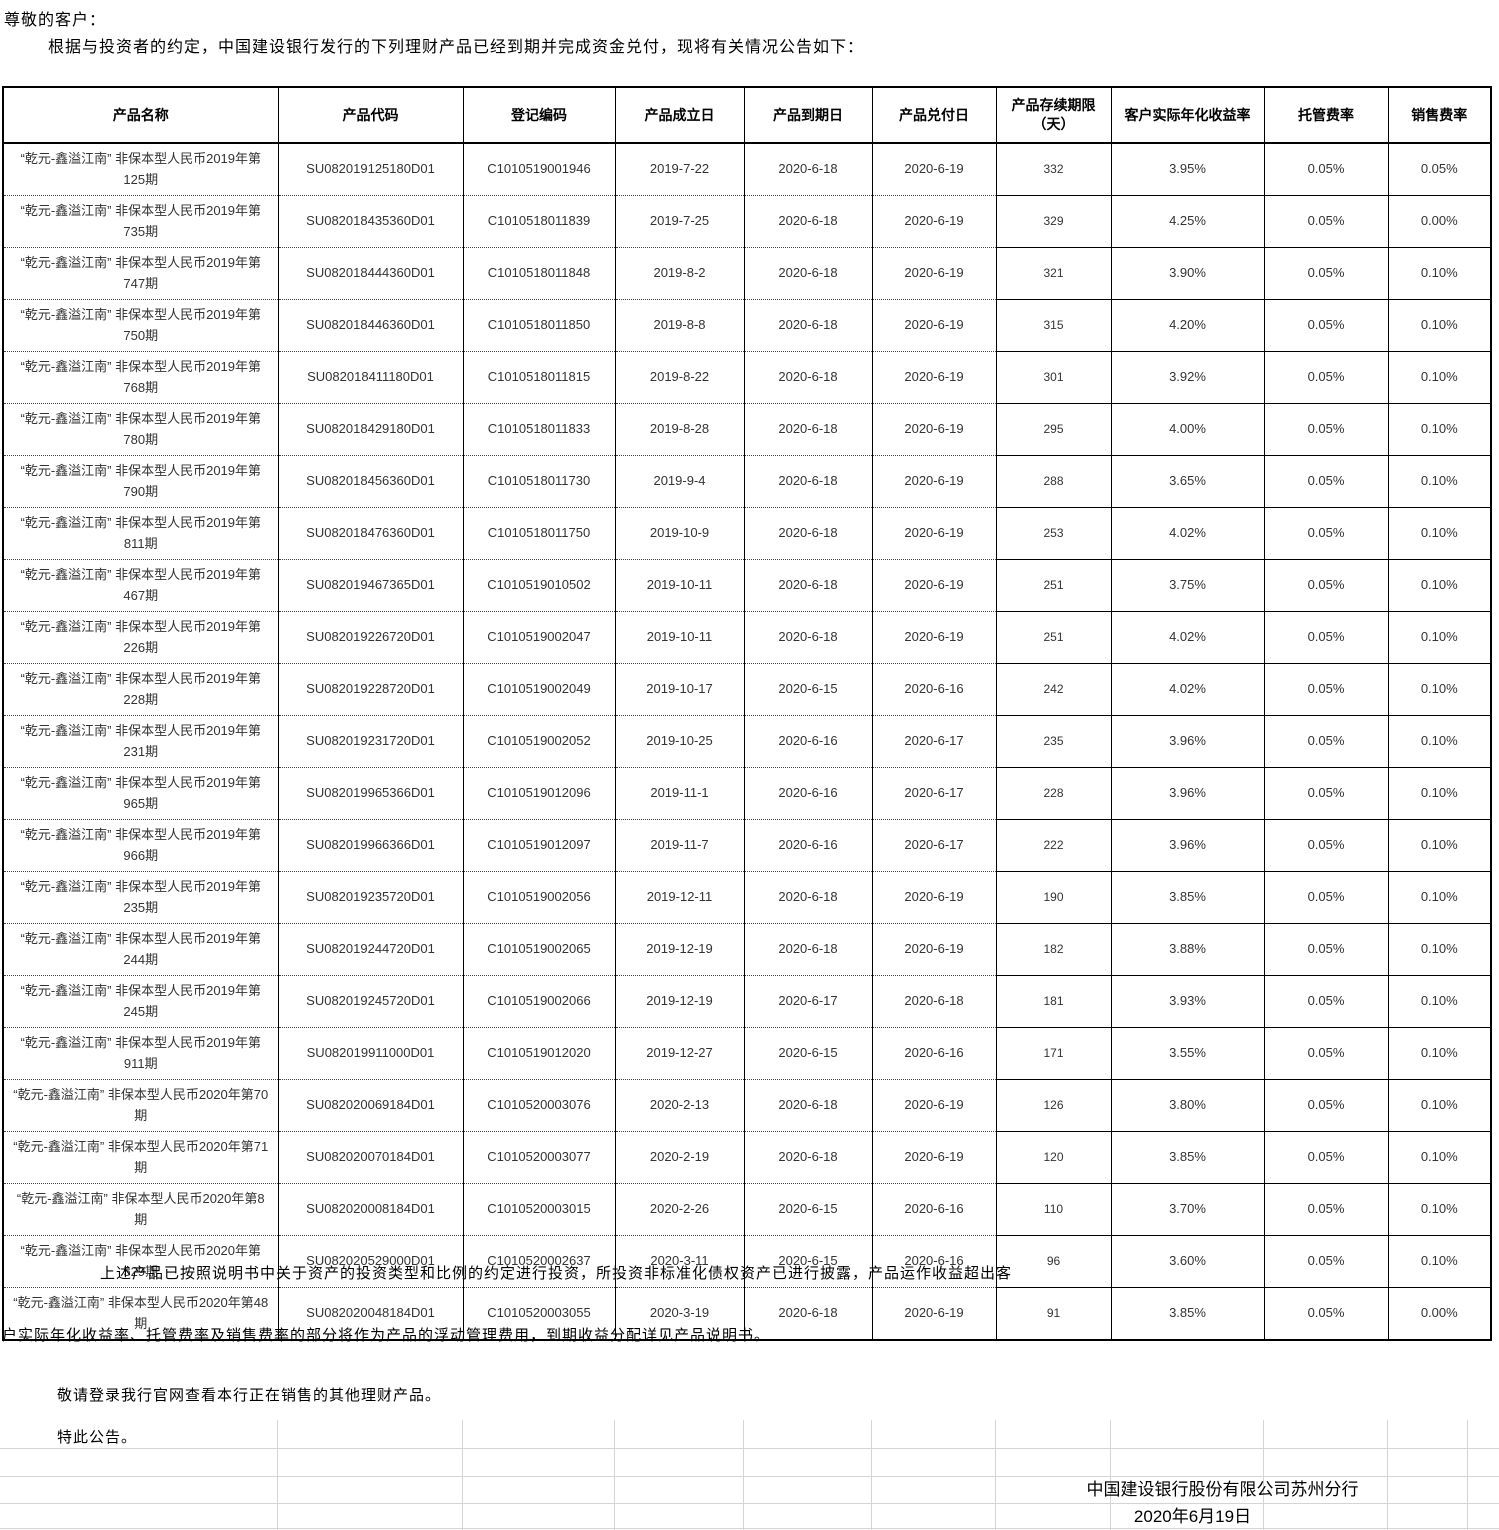 This screenshot has width=1499, height=1530. What do you see at coordinates (679, 1157) in the screenshot?
I see `cell-establish-date: 2020-2-19` at bounding box center [679, 1157].